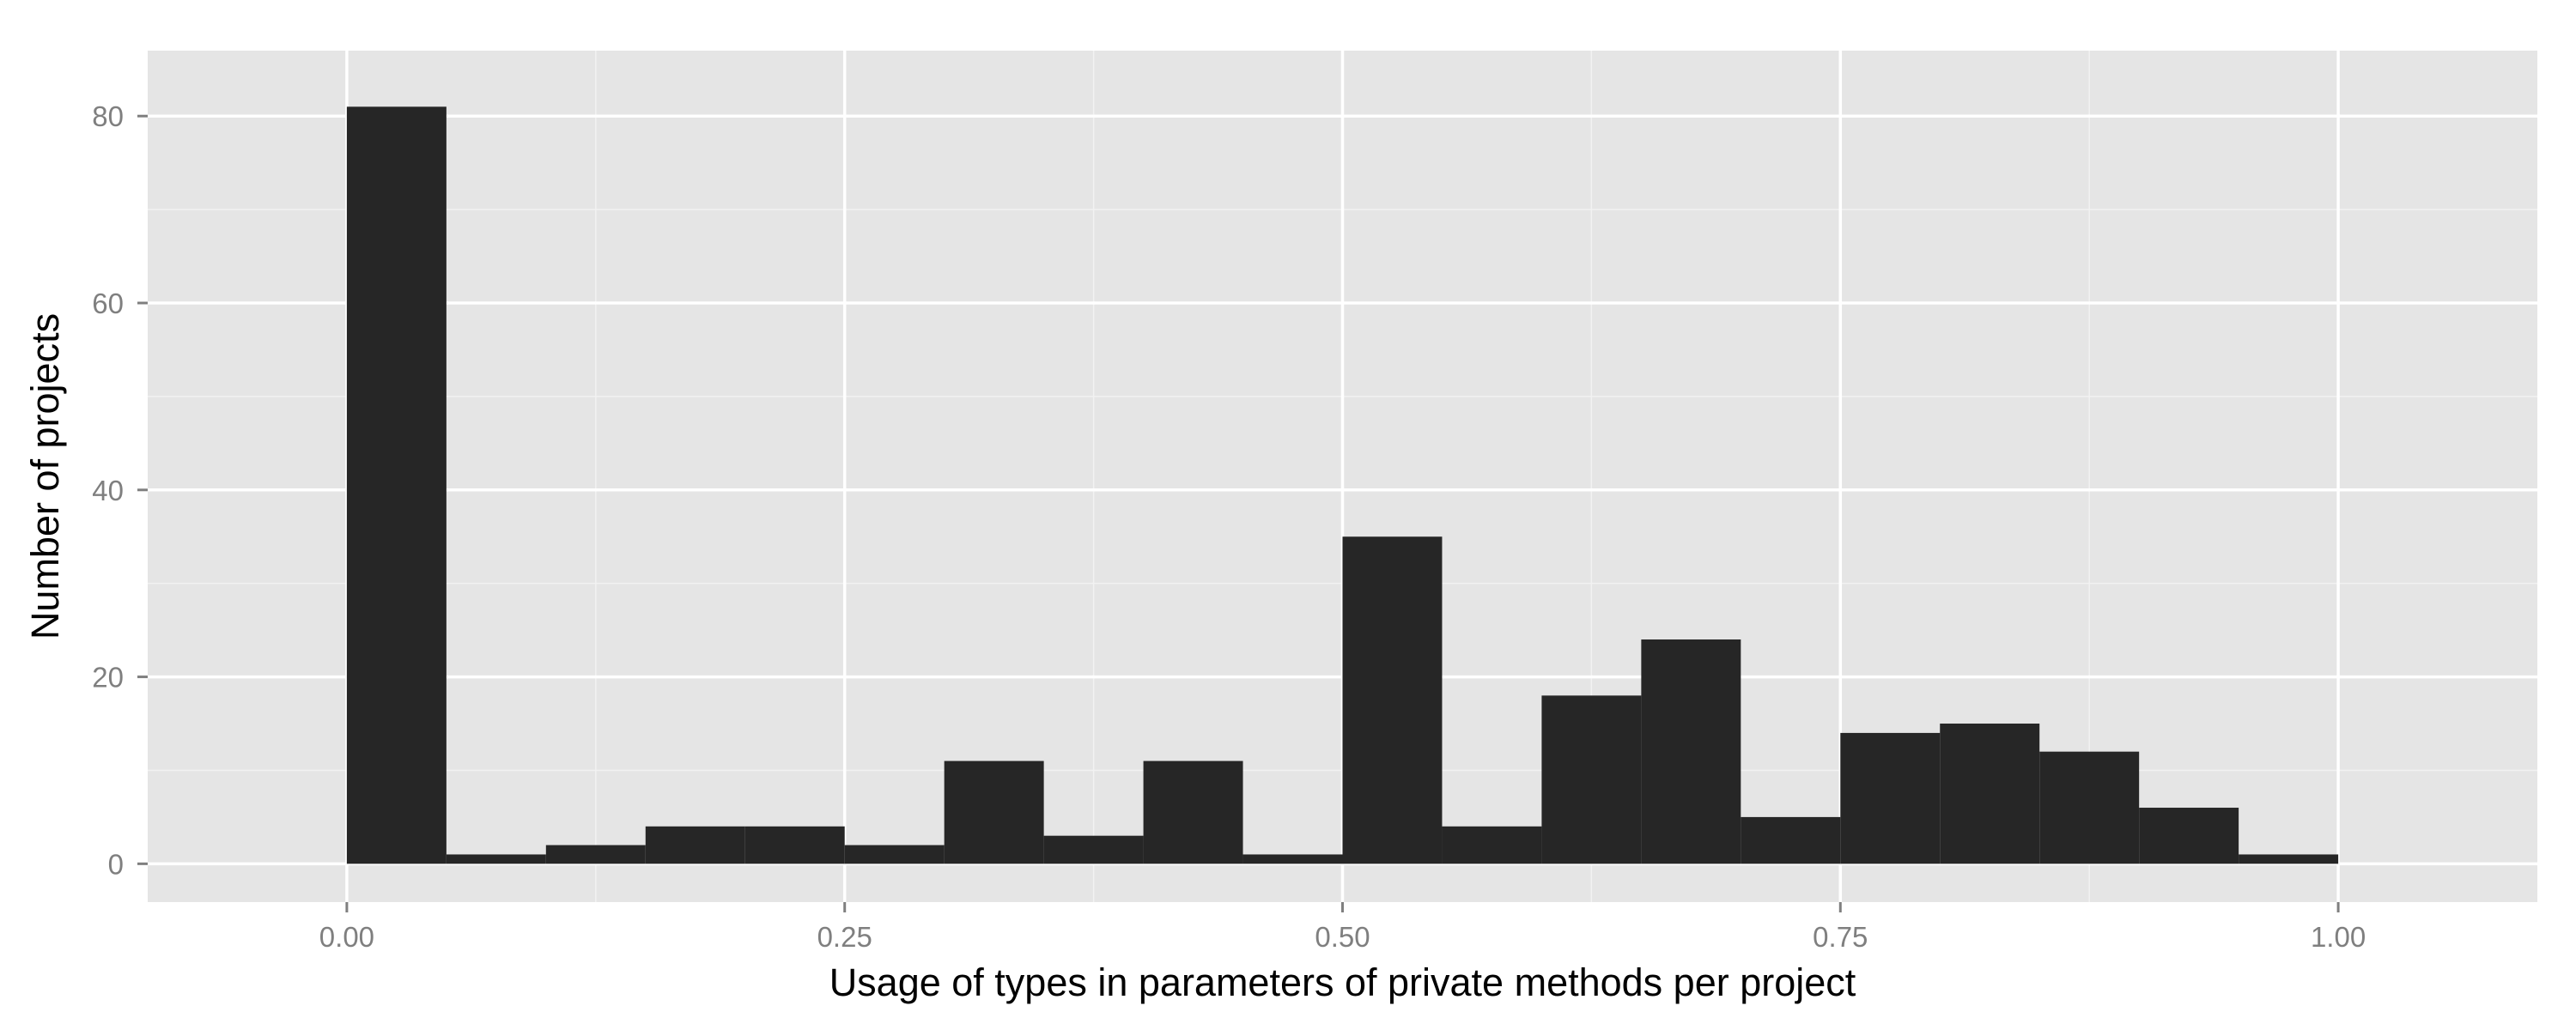  Describe the element at coordinates (116, 864) in the screenshot. I see `y-tick-label: 0` at that location.